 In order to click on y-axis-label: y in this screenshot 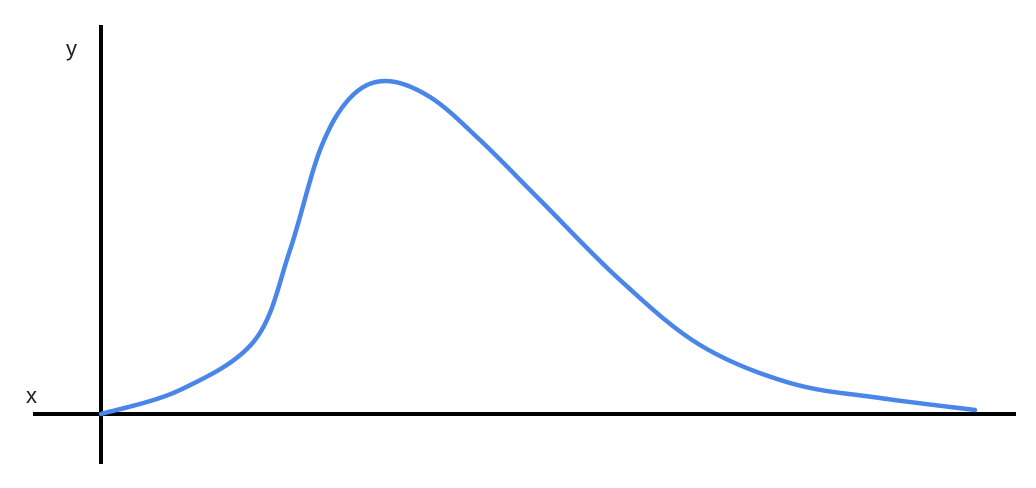, I will do `click(71, 48)`.